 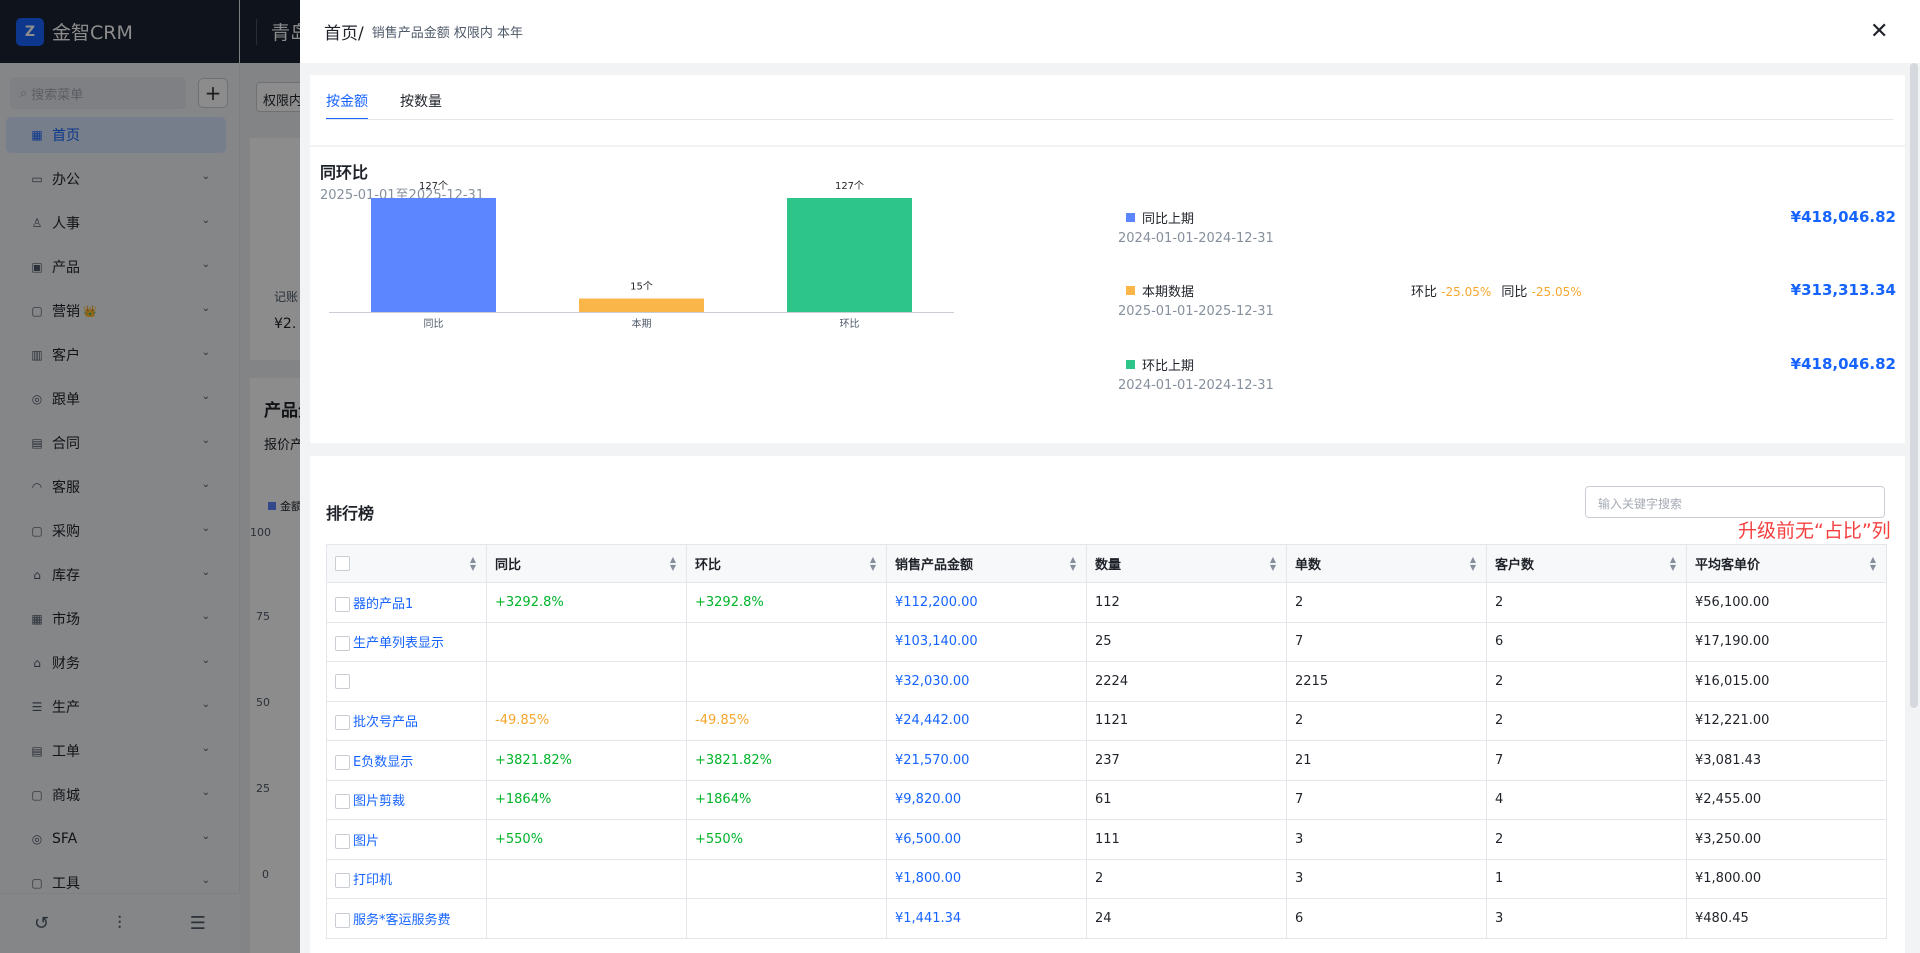 What do you see at coordinates (1106, 681) in the screenshot?
I see `table-row: ¥32,030.00 2224 2215 2 ¥16,015.00` at bounding box center [1106, 681].